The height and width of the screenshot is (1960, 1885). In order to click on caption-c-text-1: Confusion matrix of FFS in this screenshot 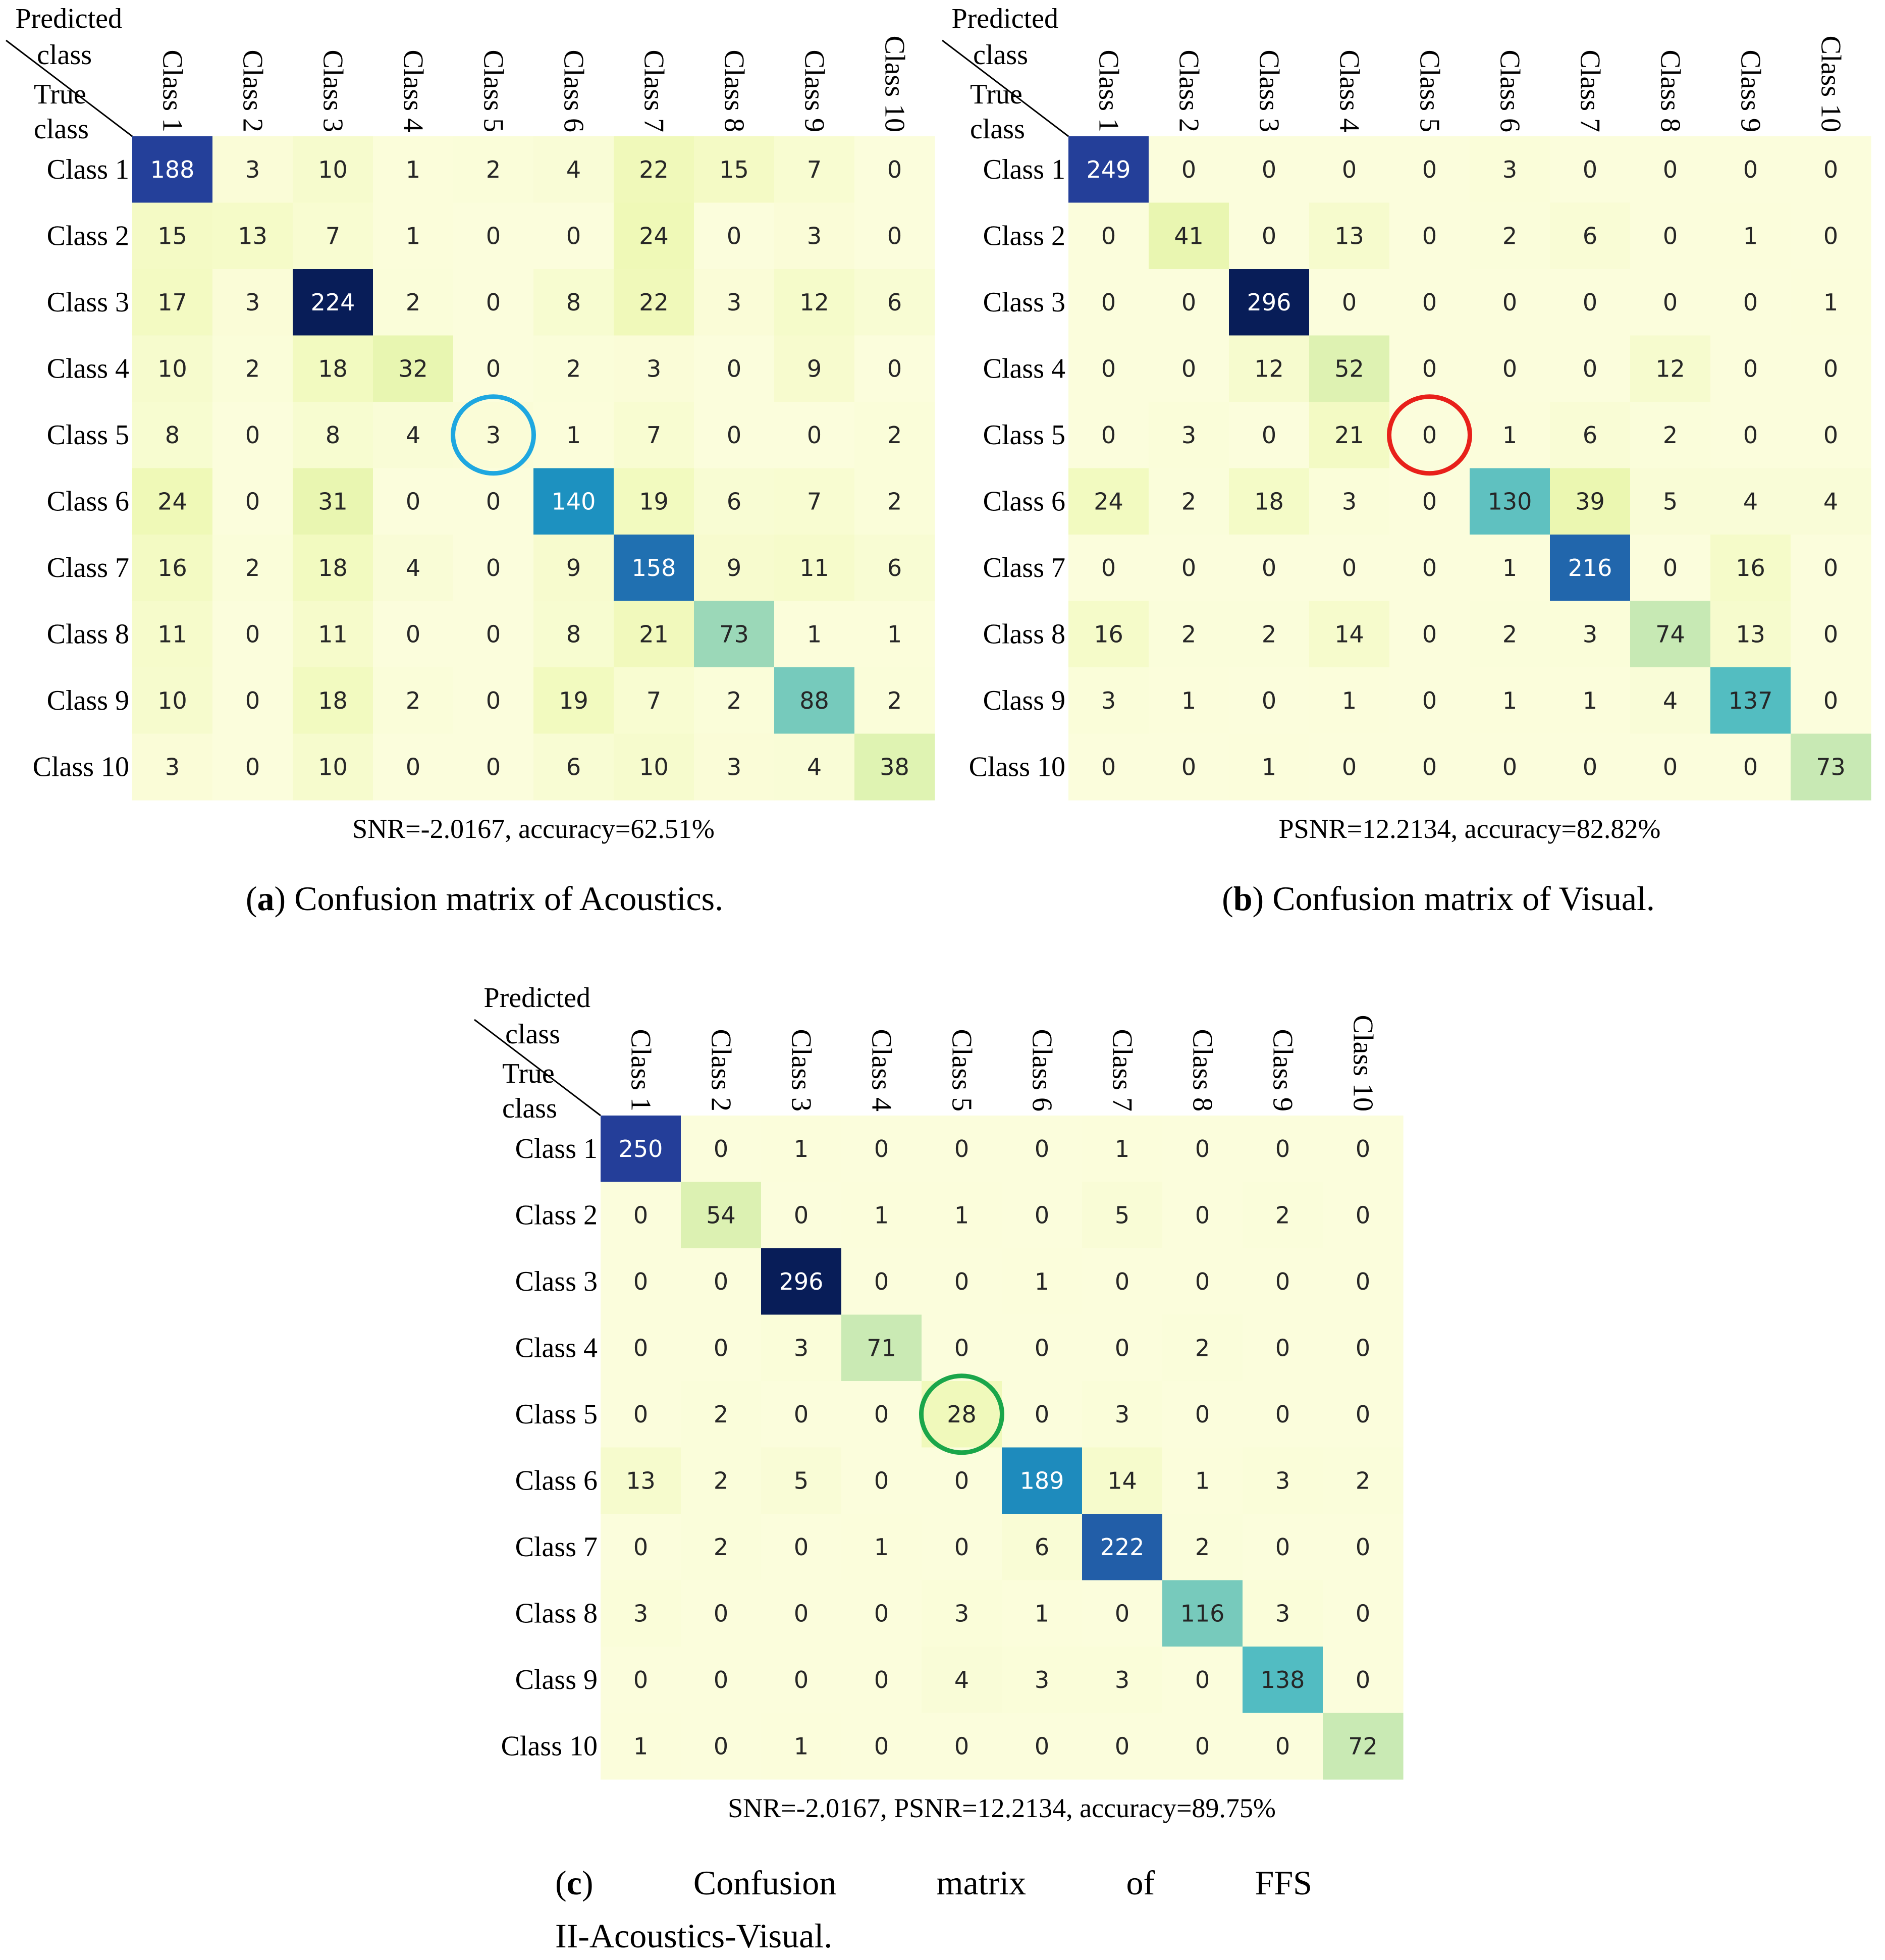, I will do `click(1002, 1883)`.